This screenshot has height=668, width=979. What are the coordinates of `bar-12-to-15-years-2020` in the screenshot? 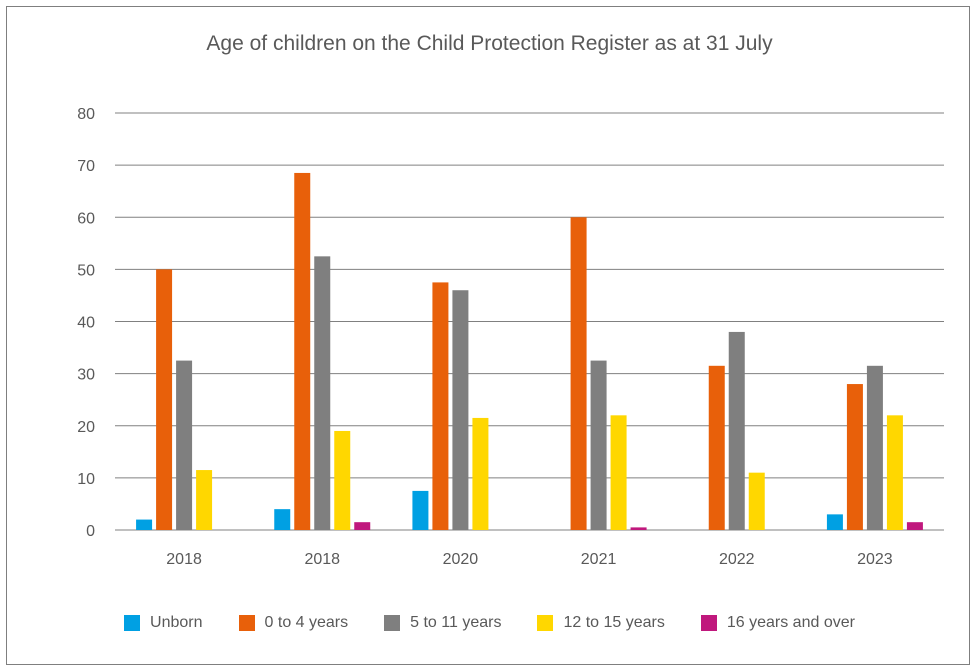 It's located at (480, 473).